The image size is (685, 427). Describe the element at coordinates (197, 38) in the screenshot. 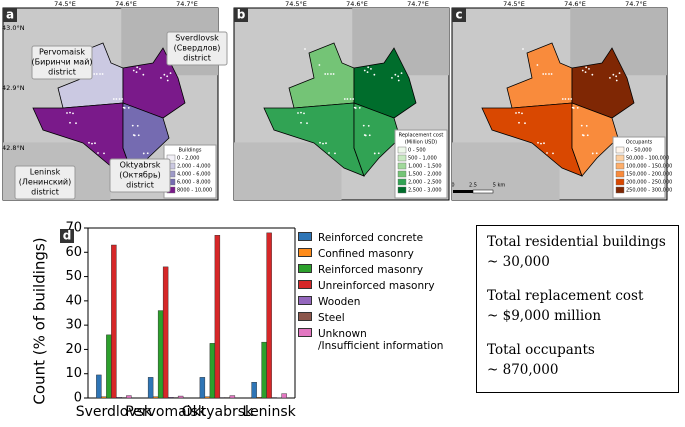

I see `district-label: Sverdlovsk` at that location.